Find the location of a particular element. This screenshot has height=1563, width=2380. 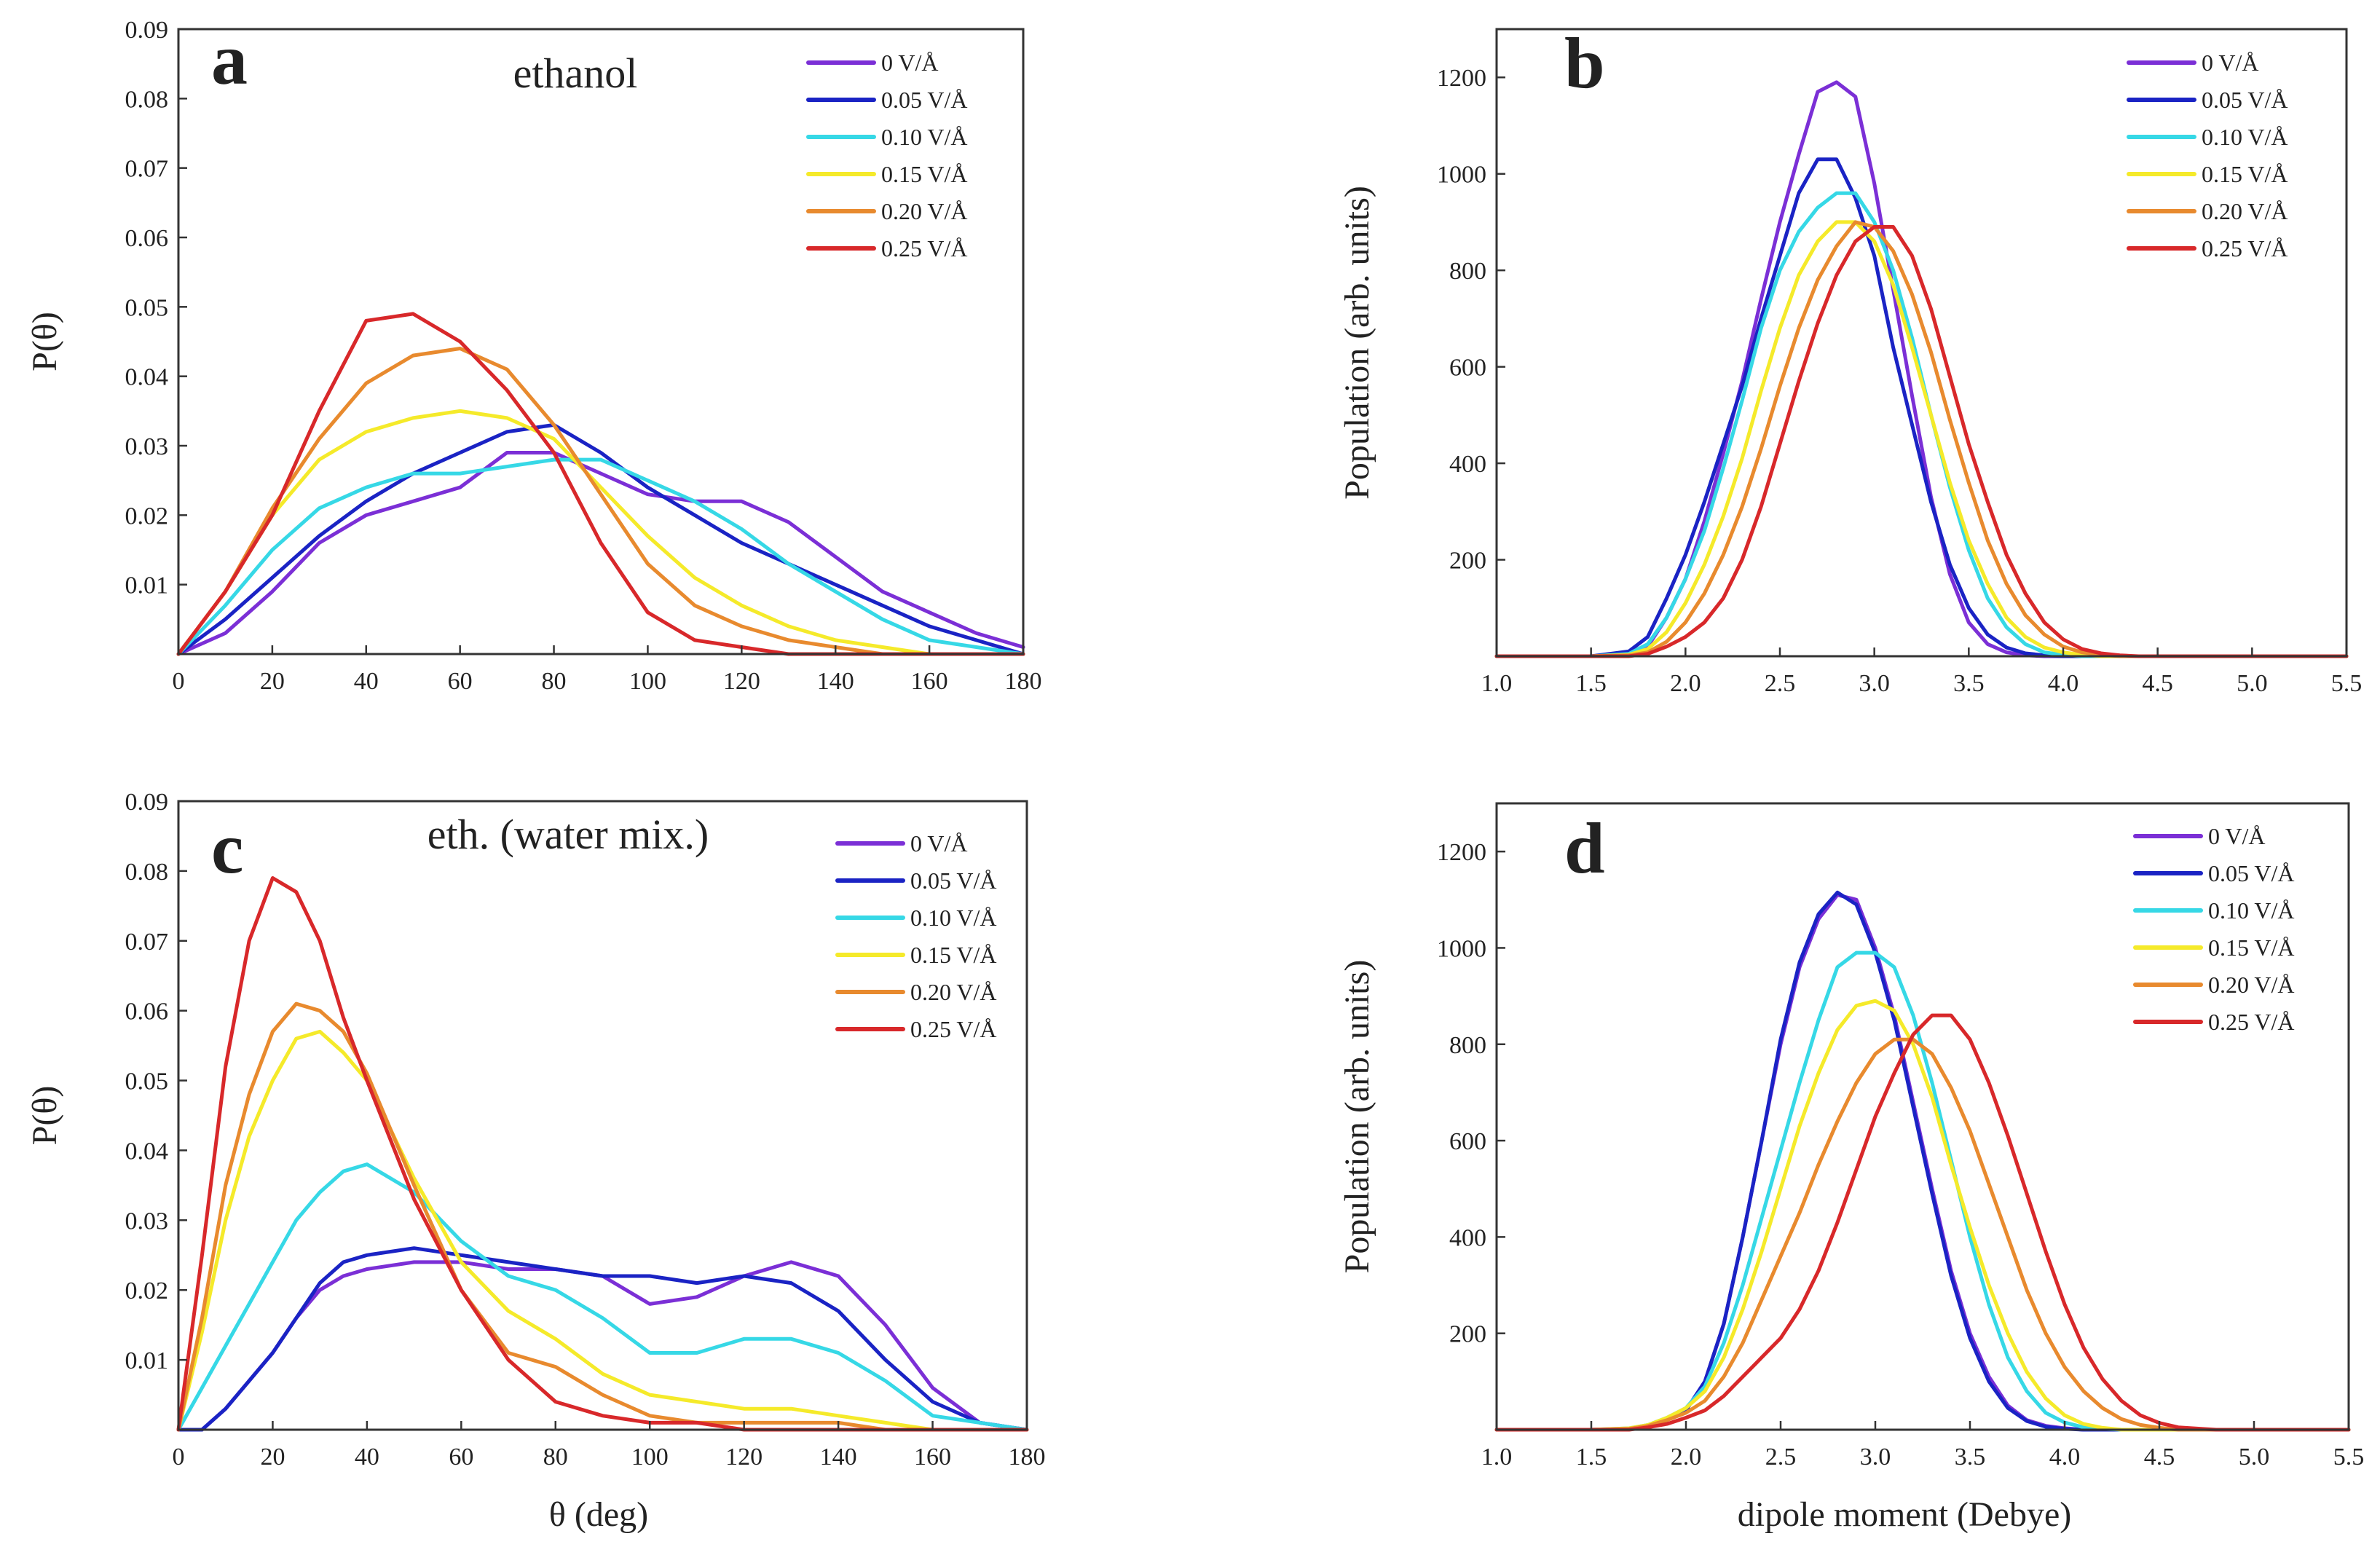

panel-title-a: ethanol is located at coordinates (575, 73).